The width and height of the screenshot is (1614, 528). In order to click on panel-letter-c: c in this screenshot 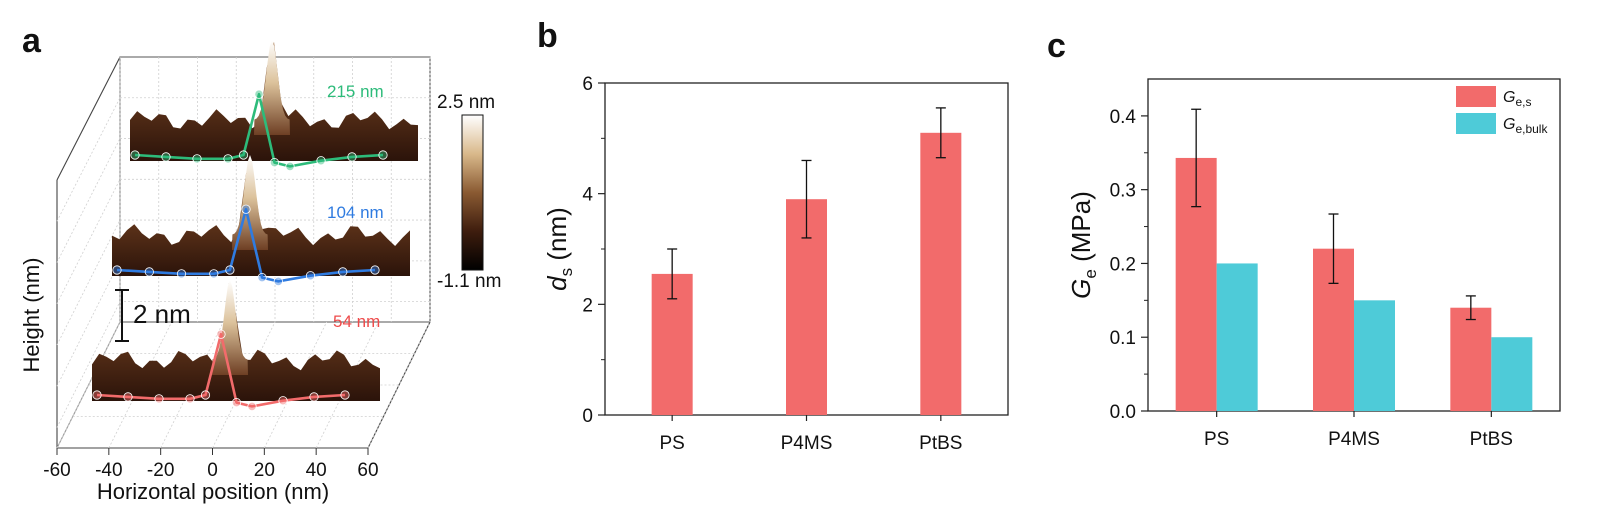, I will do `click(1056, 46)`.